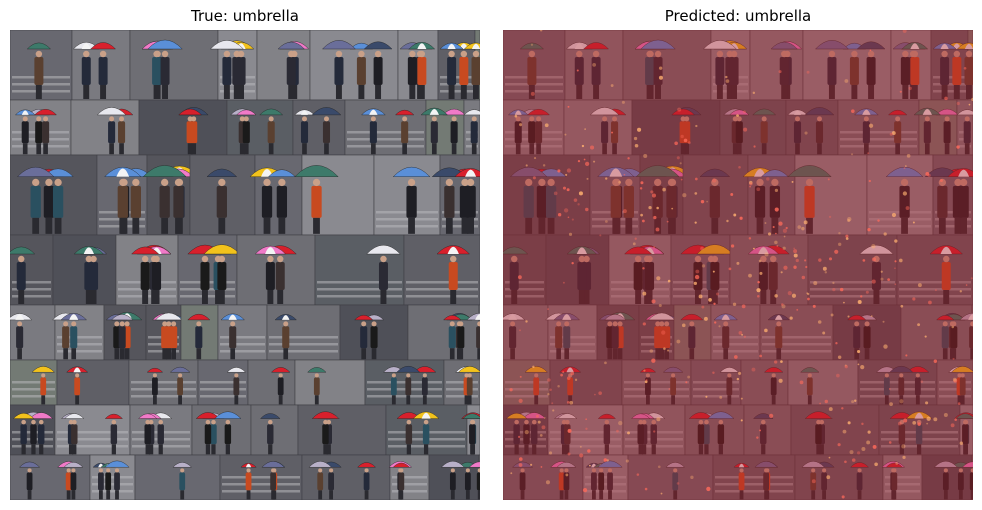  Describe the element at coordinates (738, 16) in the screenshot. I see `right-panel-title: Predicted: umbrella` at that location.